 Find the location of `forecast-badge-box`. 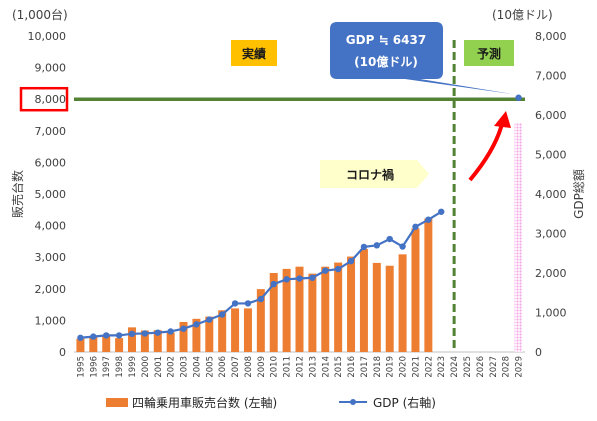

forecast-badge-box is located at coordinates (489, 53).